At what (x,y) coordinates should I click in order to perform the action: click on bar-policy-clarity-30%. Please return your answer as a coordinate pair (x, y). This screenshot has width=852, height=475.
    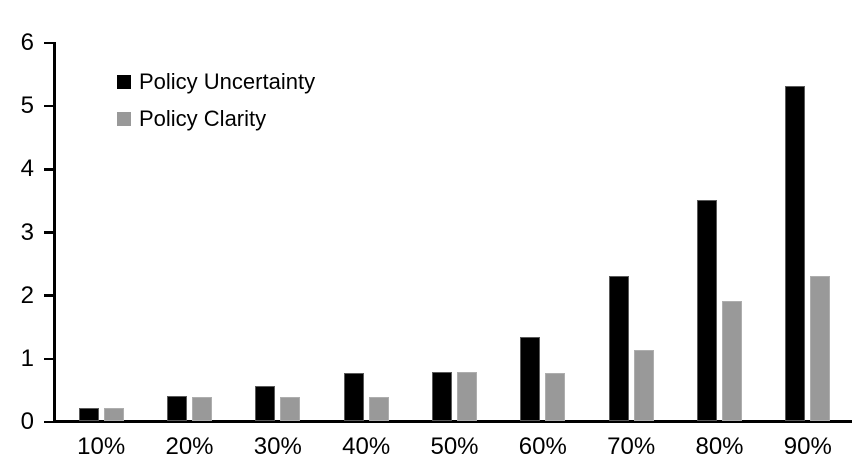
    Looking at the image, I should click on (290, 409).